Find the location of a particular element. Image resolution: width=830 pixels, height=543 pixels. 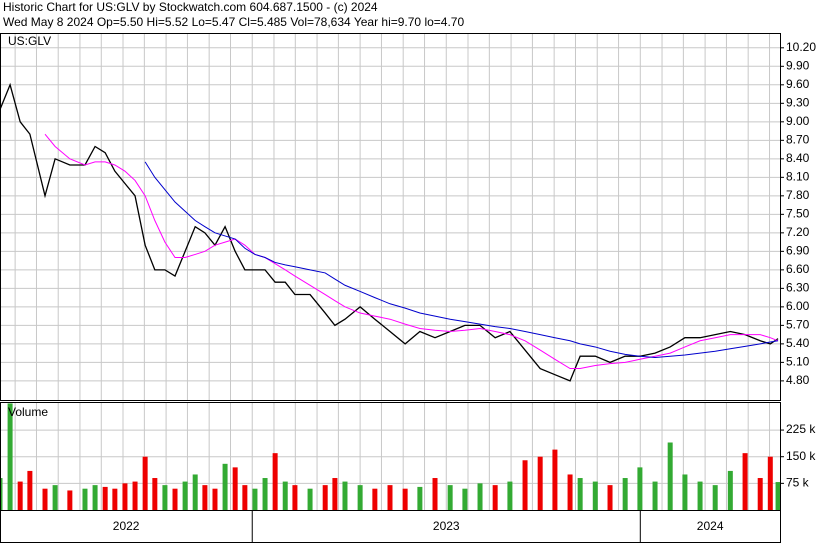

y-tick-label: 6.90 is located at coordinates (798, 251).